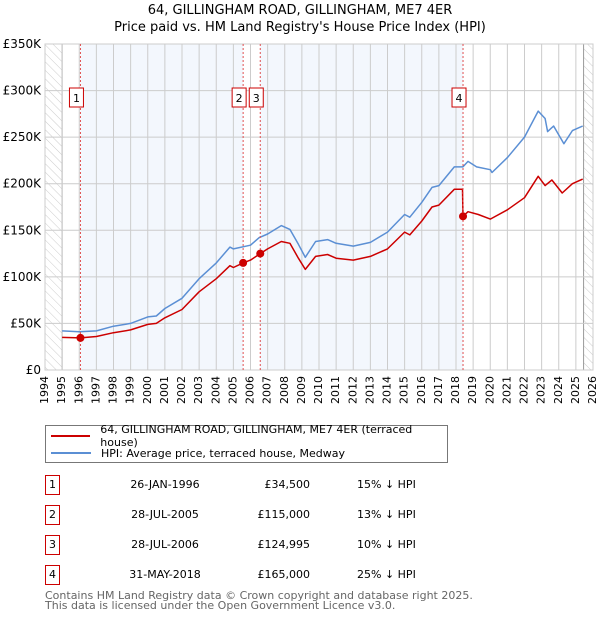 The width and height of the screenshot is (600, 620). What do you see at coordinates (575, 390) in the screenshot?
I see `x-tick-label: 2025` at bounding box center [575, 390].